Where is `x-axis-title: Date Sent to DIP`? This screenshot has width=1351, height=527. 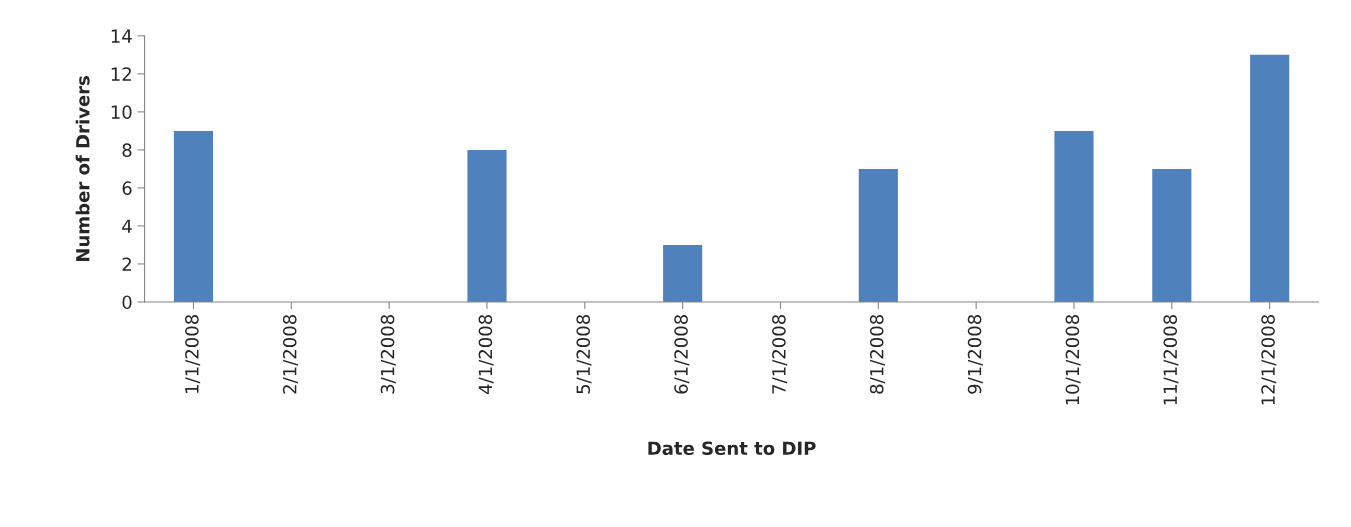 x-axis-title: Date Sent to DIP is located at coordinates (732, 448).